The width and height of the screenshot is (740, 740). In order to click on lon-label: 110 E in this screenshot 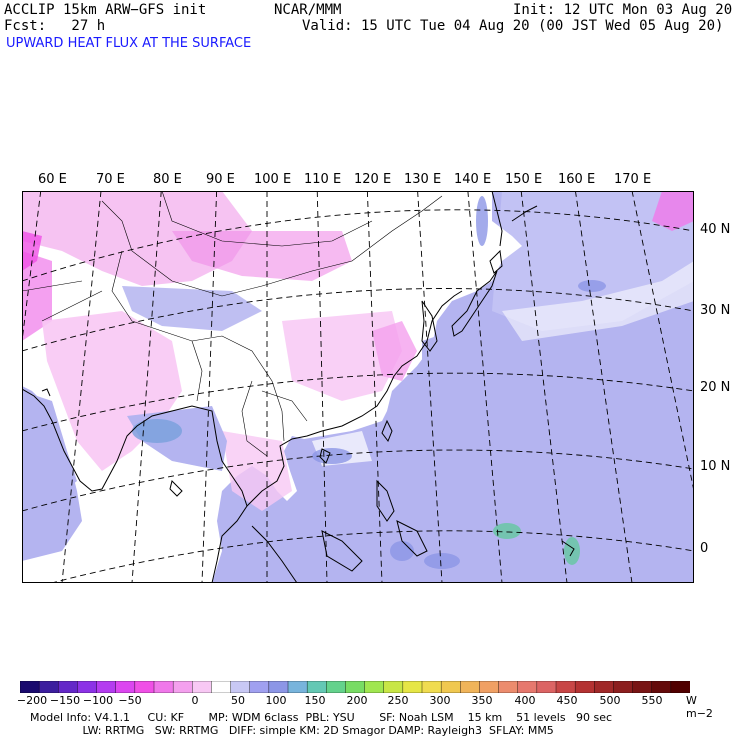, I will do `click(323, 179)`.